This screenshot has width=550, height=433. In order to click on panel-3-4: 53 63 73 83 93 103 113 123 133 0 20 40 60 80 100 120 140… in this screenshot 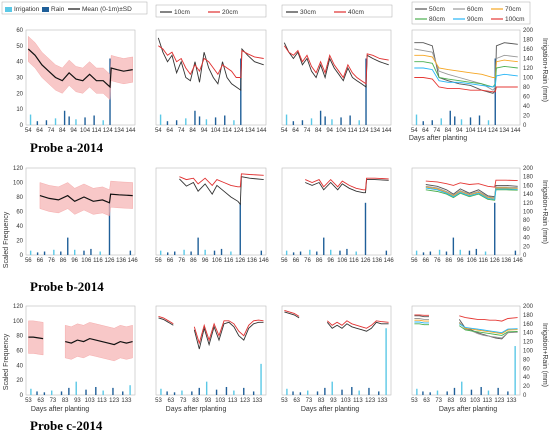, I will do `click(472, 354)`.